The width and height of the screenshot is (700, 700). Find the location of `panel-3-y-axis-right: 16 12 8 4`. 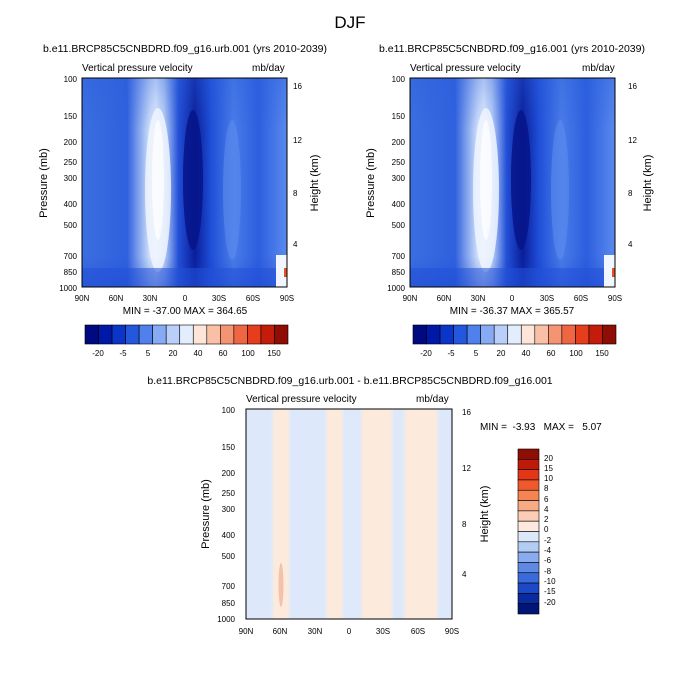

panel-3-y-axis-right: 16 12 8 4 is located at coordinates (466, 493).